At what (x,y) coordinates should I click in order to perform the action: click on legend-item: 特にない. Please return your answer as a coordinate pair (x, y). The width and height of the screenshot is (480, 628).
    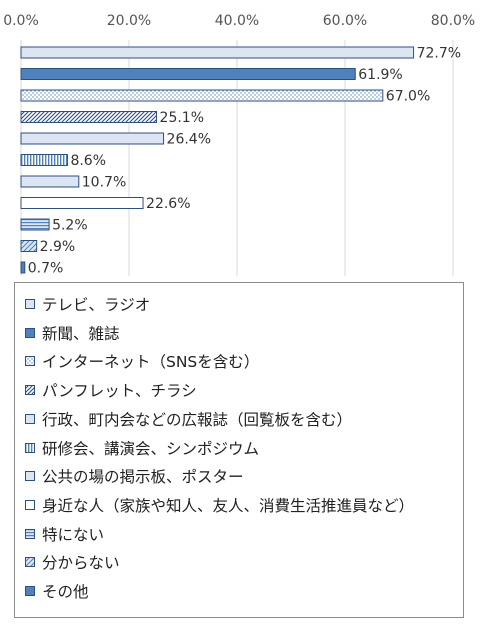
    Looking at the image, I should click on (64, 534).